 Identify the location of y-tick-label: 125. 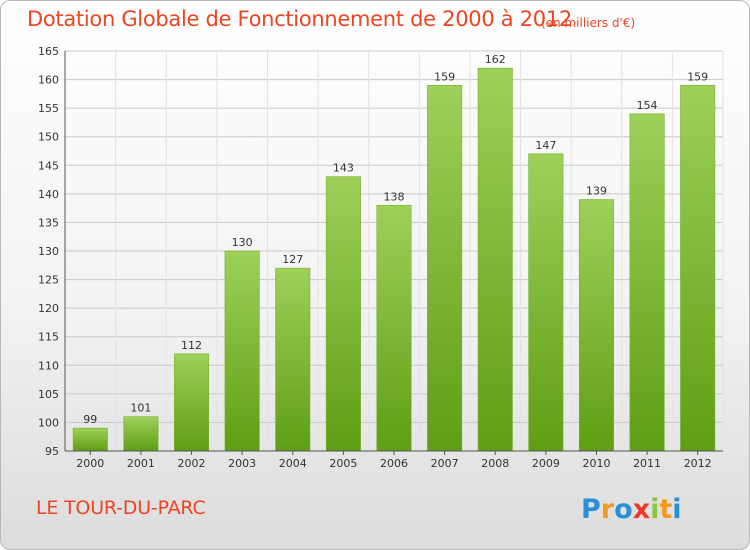
(48, 280).